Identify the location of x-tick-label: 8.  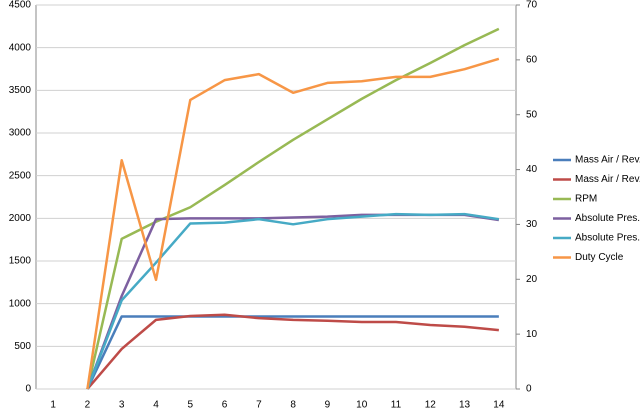
(293, 405).